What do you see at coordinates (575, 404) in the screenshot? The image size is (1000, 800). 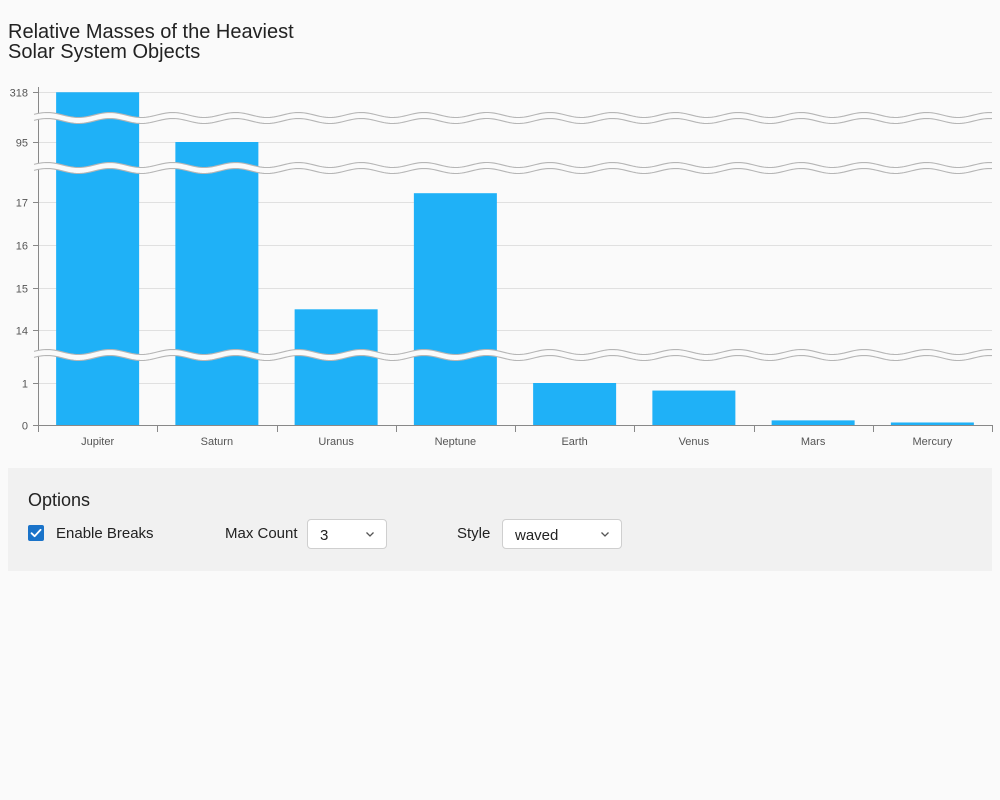 I see `bar-earth` at bounding box center [575, 404].